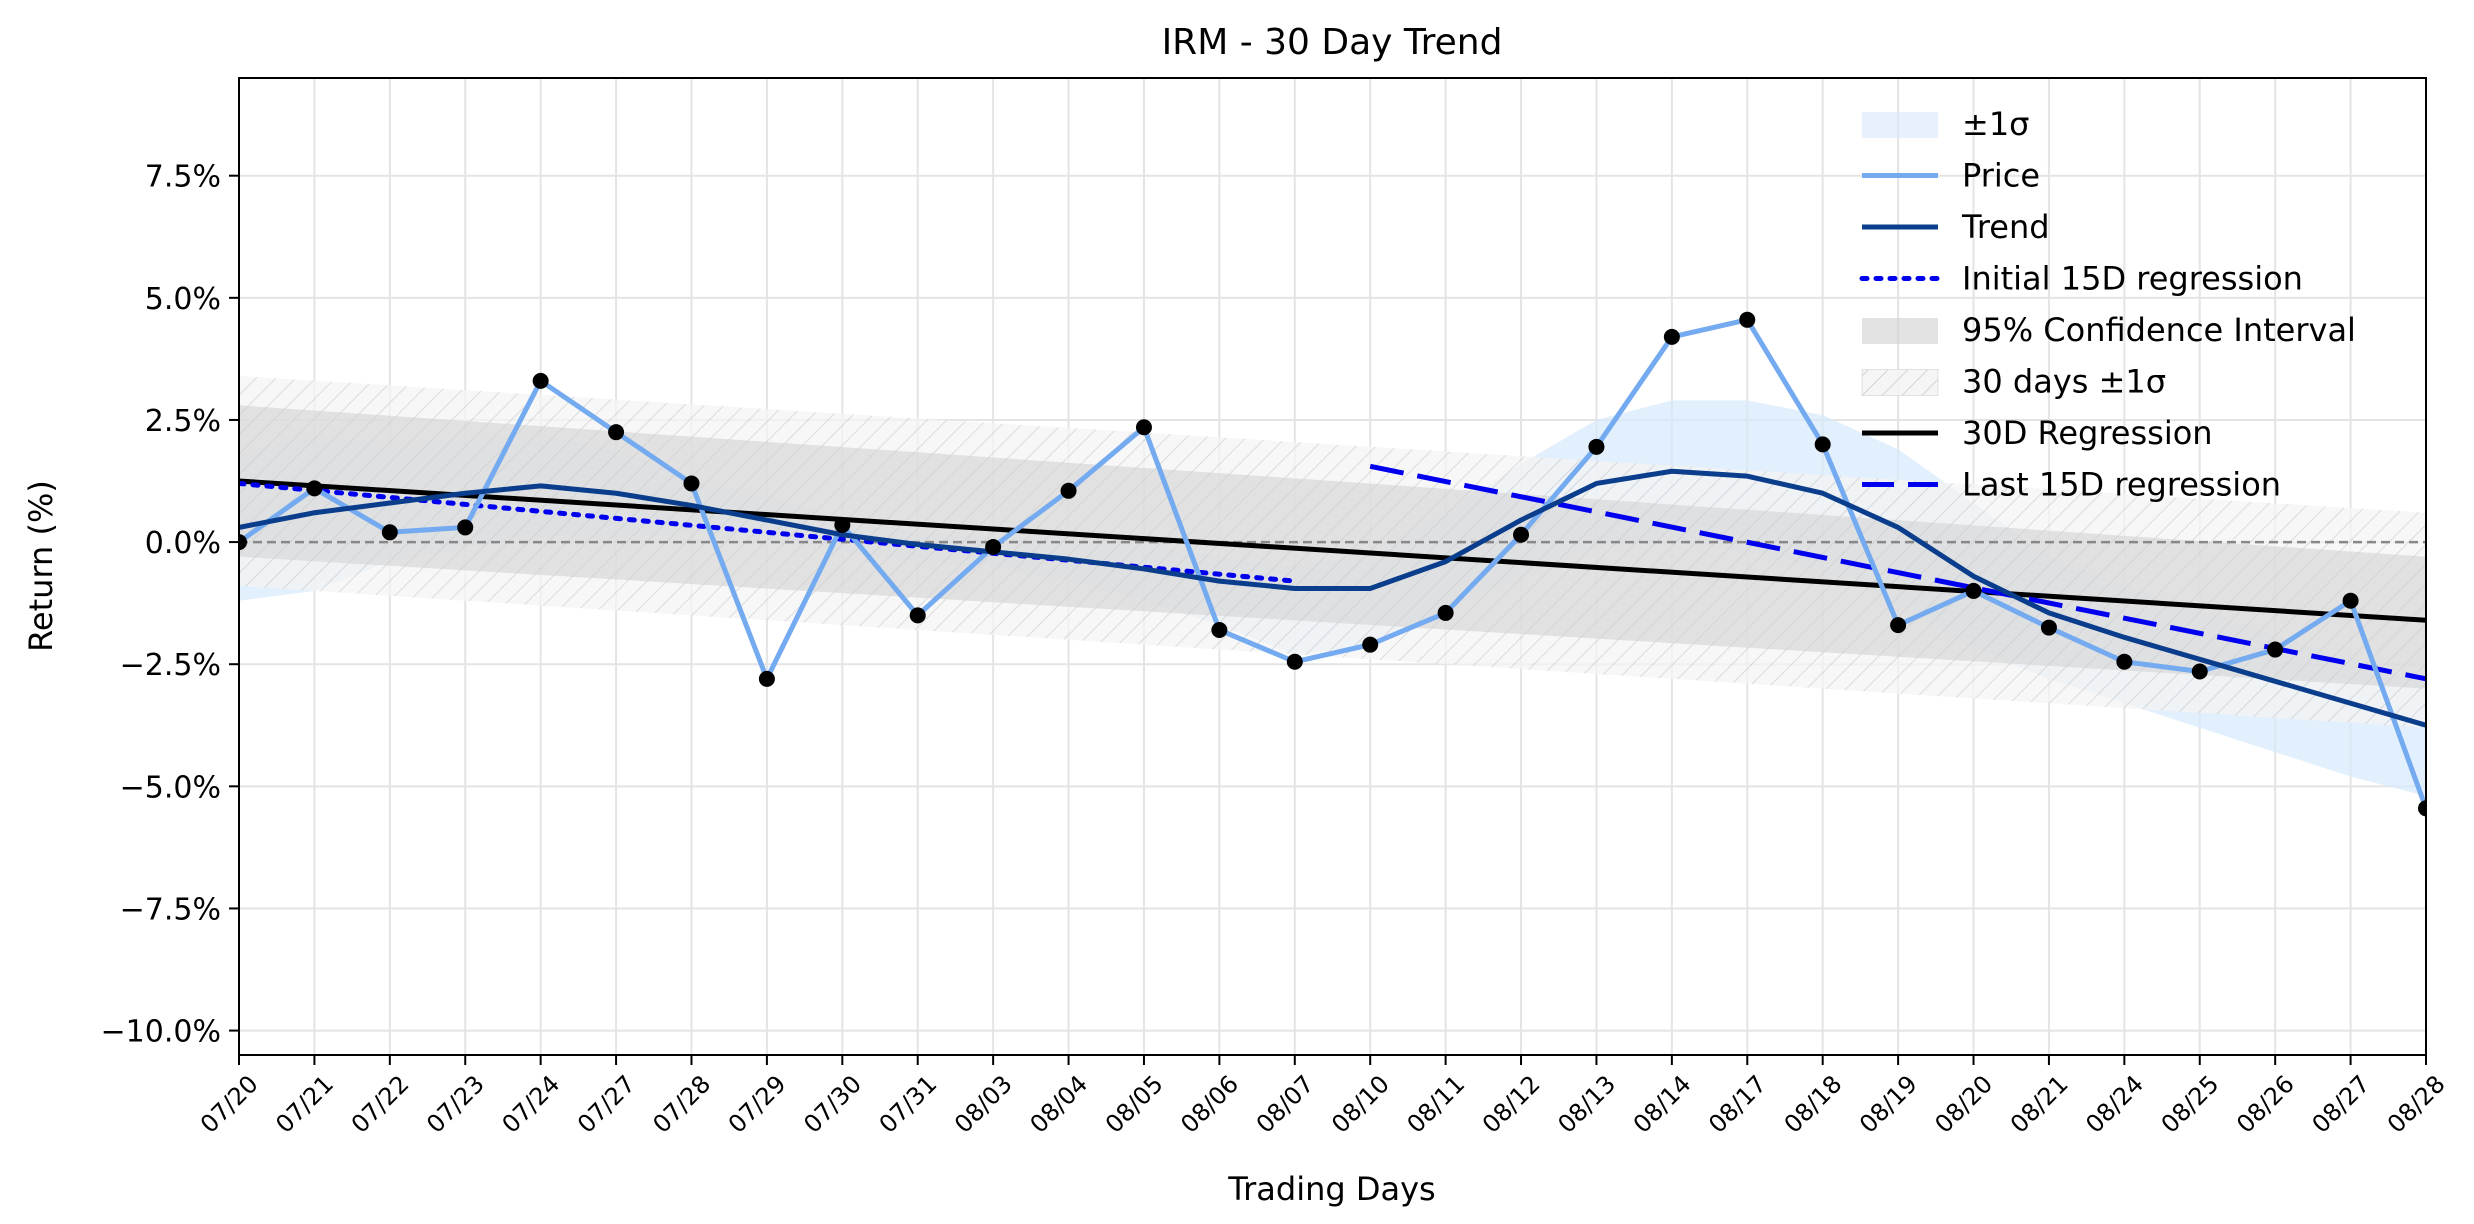 This screenshot has height=1224, width=2474. I want to click on legend-item: 30 days ±1σ, so click(2013, 382).